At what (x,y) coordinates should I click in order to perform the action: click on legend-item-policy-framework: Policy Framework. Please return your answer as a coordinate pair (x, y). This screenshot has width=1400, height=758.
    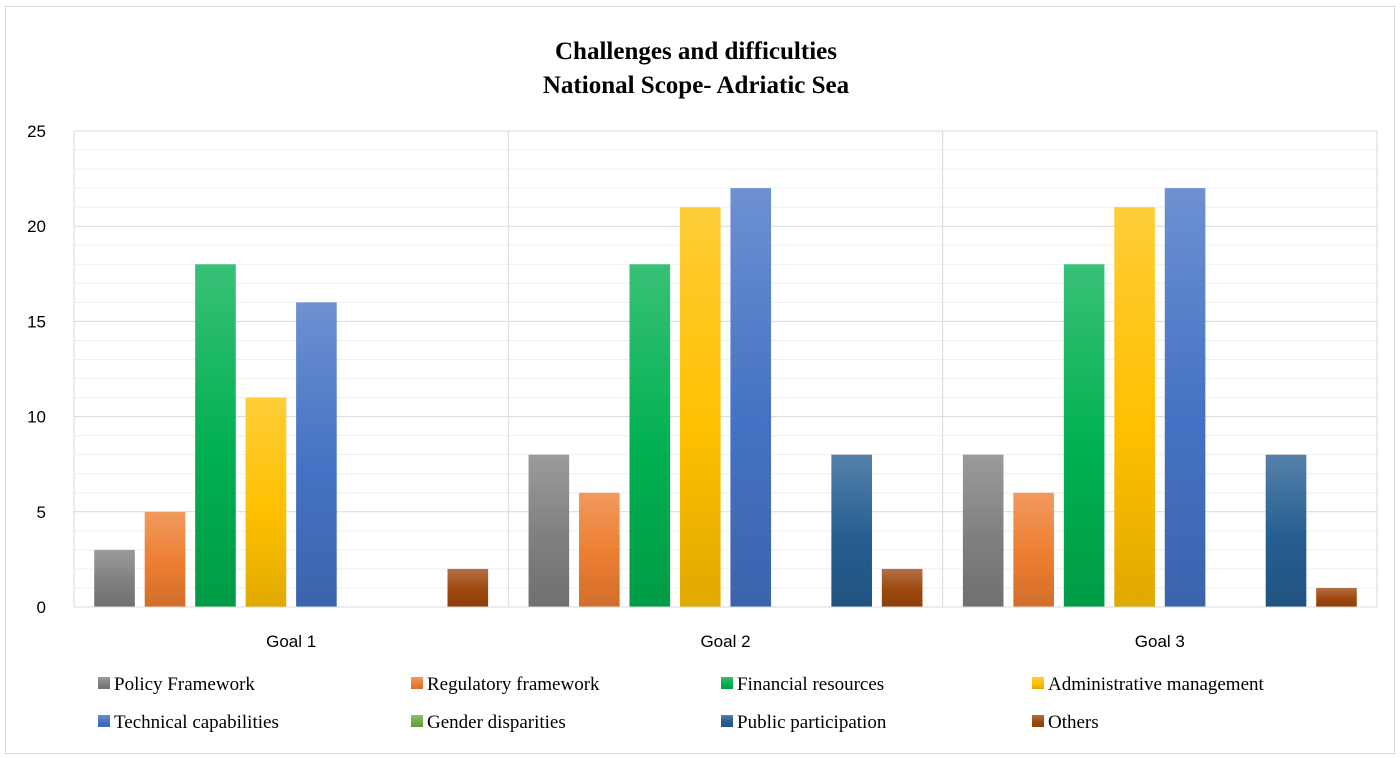
    Looking at the image, I should click on (176, 684).